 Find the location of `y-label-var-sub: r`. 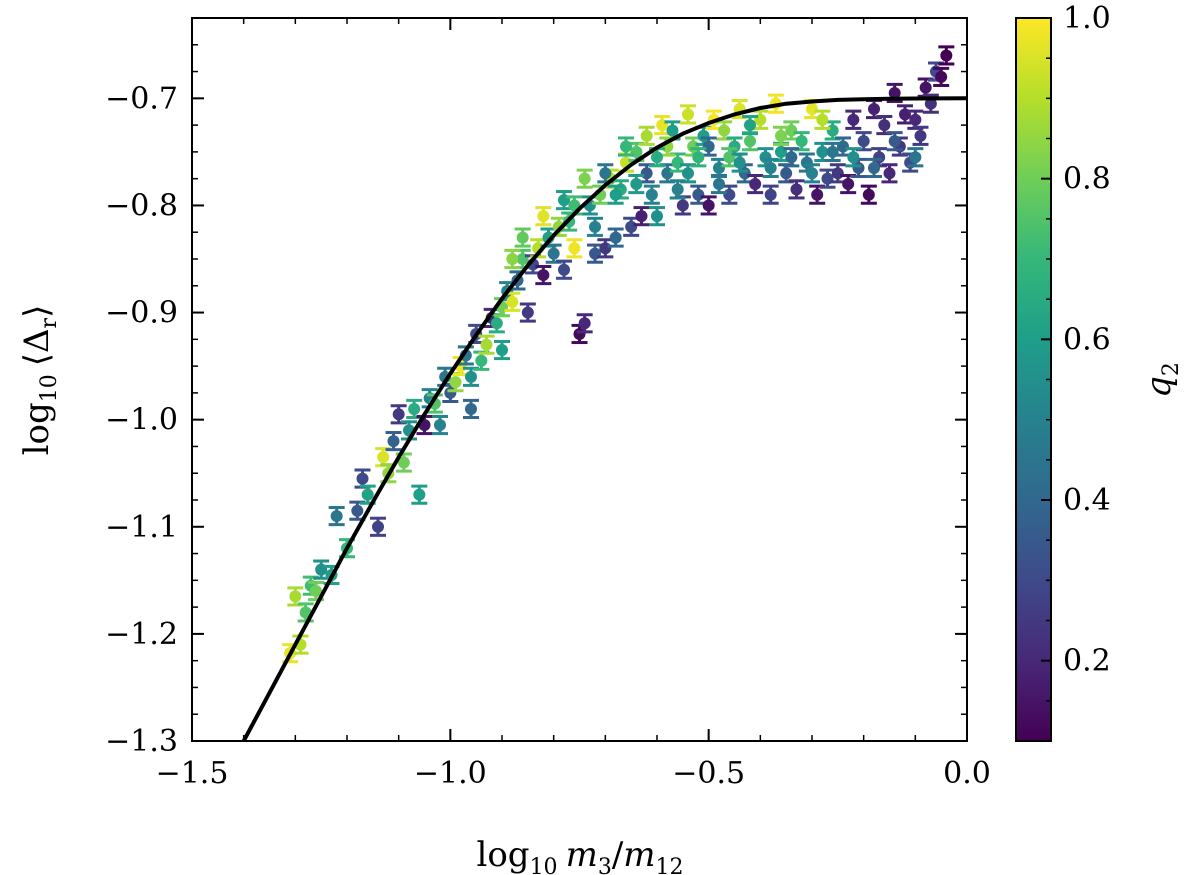

y-label-var-sub: r is located at coordinates (49, 322).